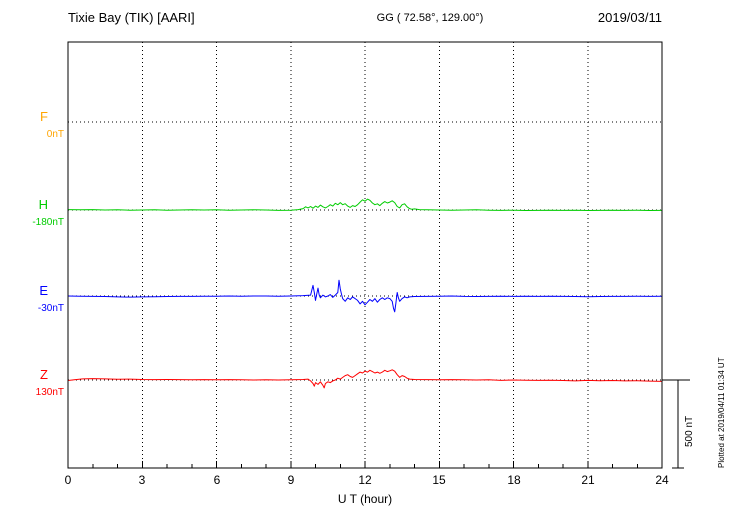  I want to click on series-label-Z: Z, so click(44, 374).